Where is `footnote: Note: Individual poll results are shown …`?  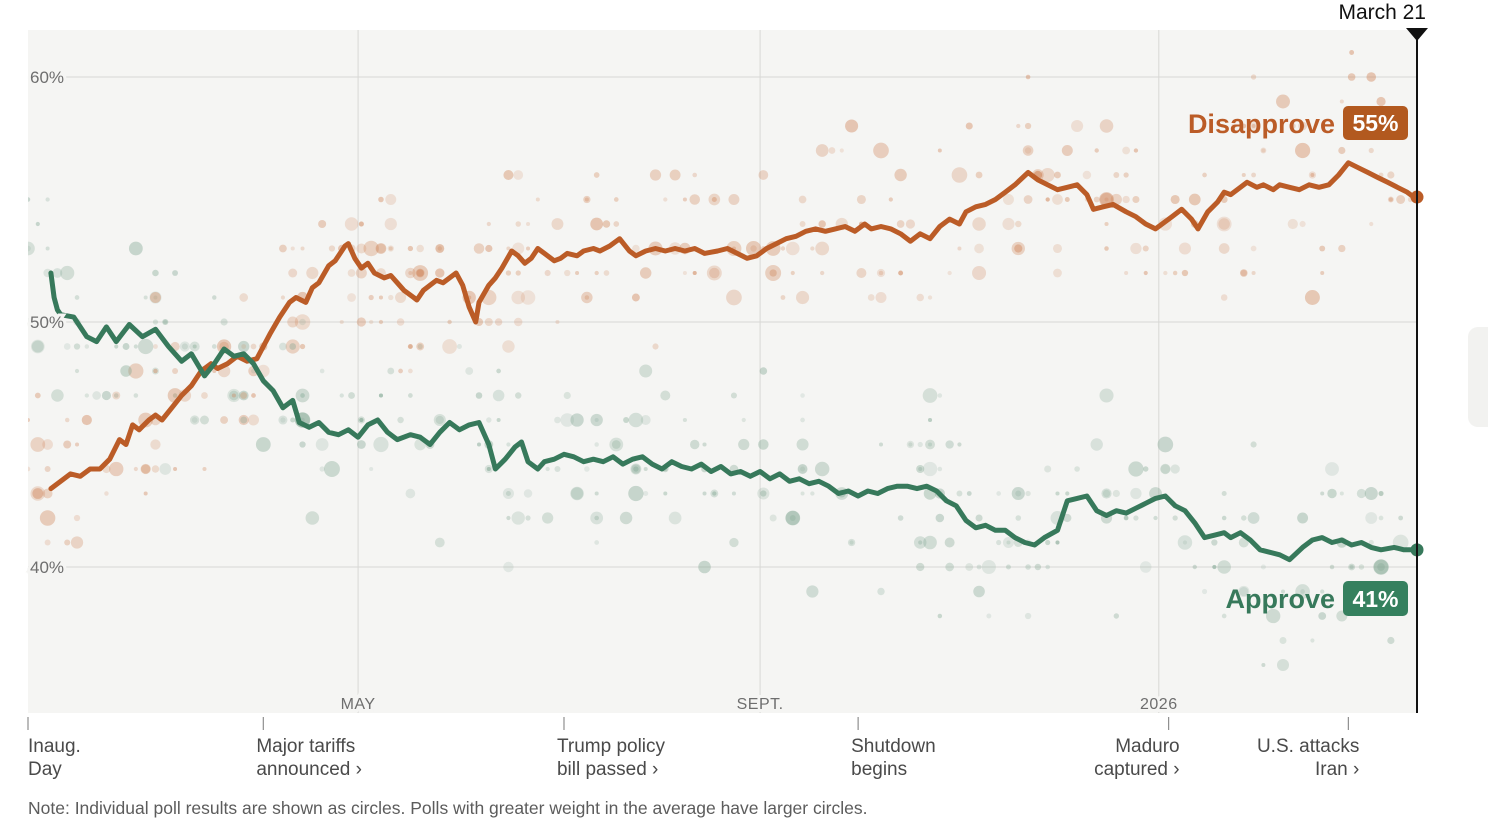 footnote: Note: Individual poll results are shown … is located at coordinates (447, 808).